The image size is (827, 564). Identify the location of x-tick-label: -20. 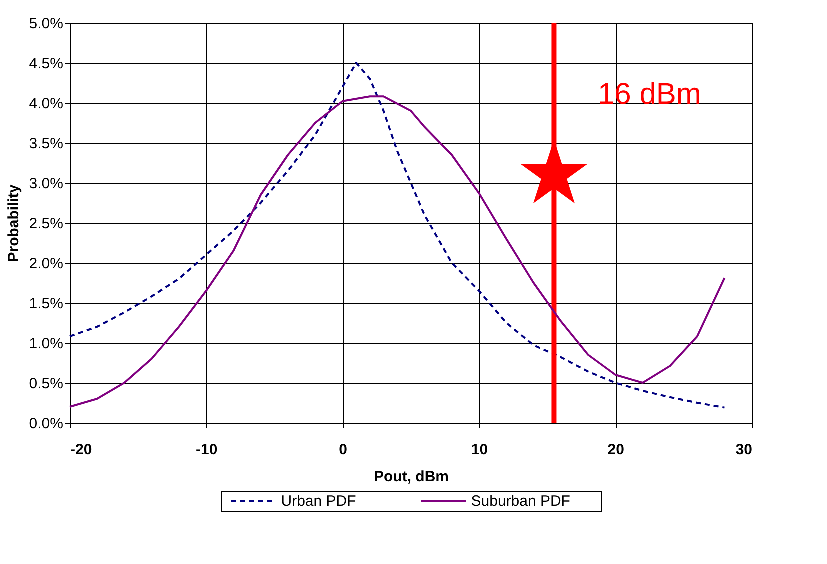
(81, 450).